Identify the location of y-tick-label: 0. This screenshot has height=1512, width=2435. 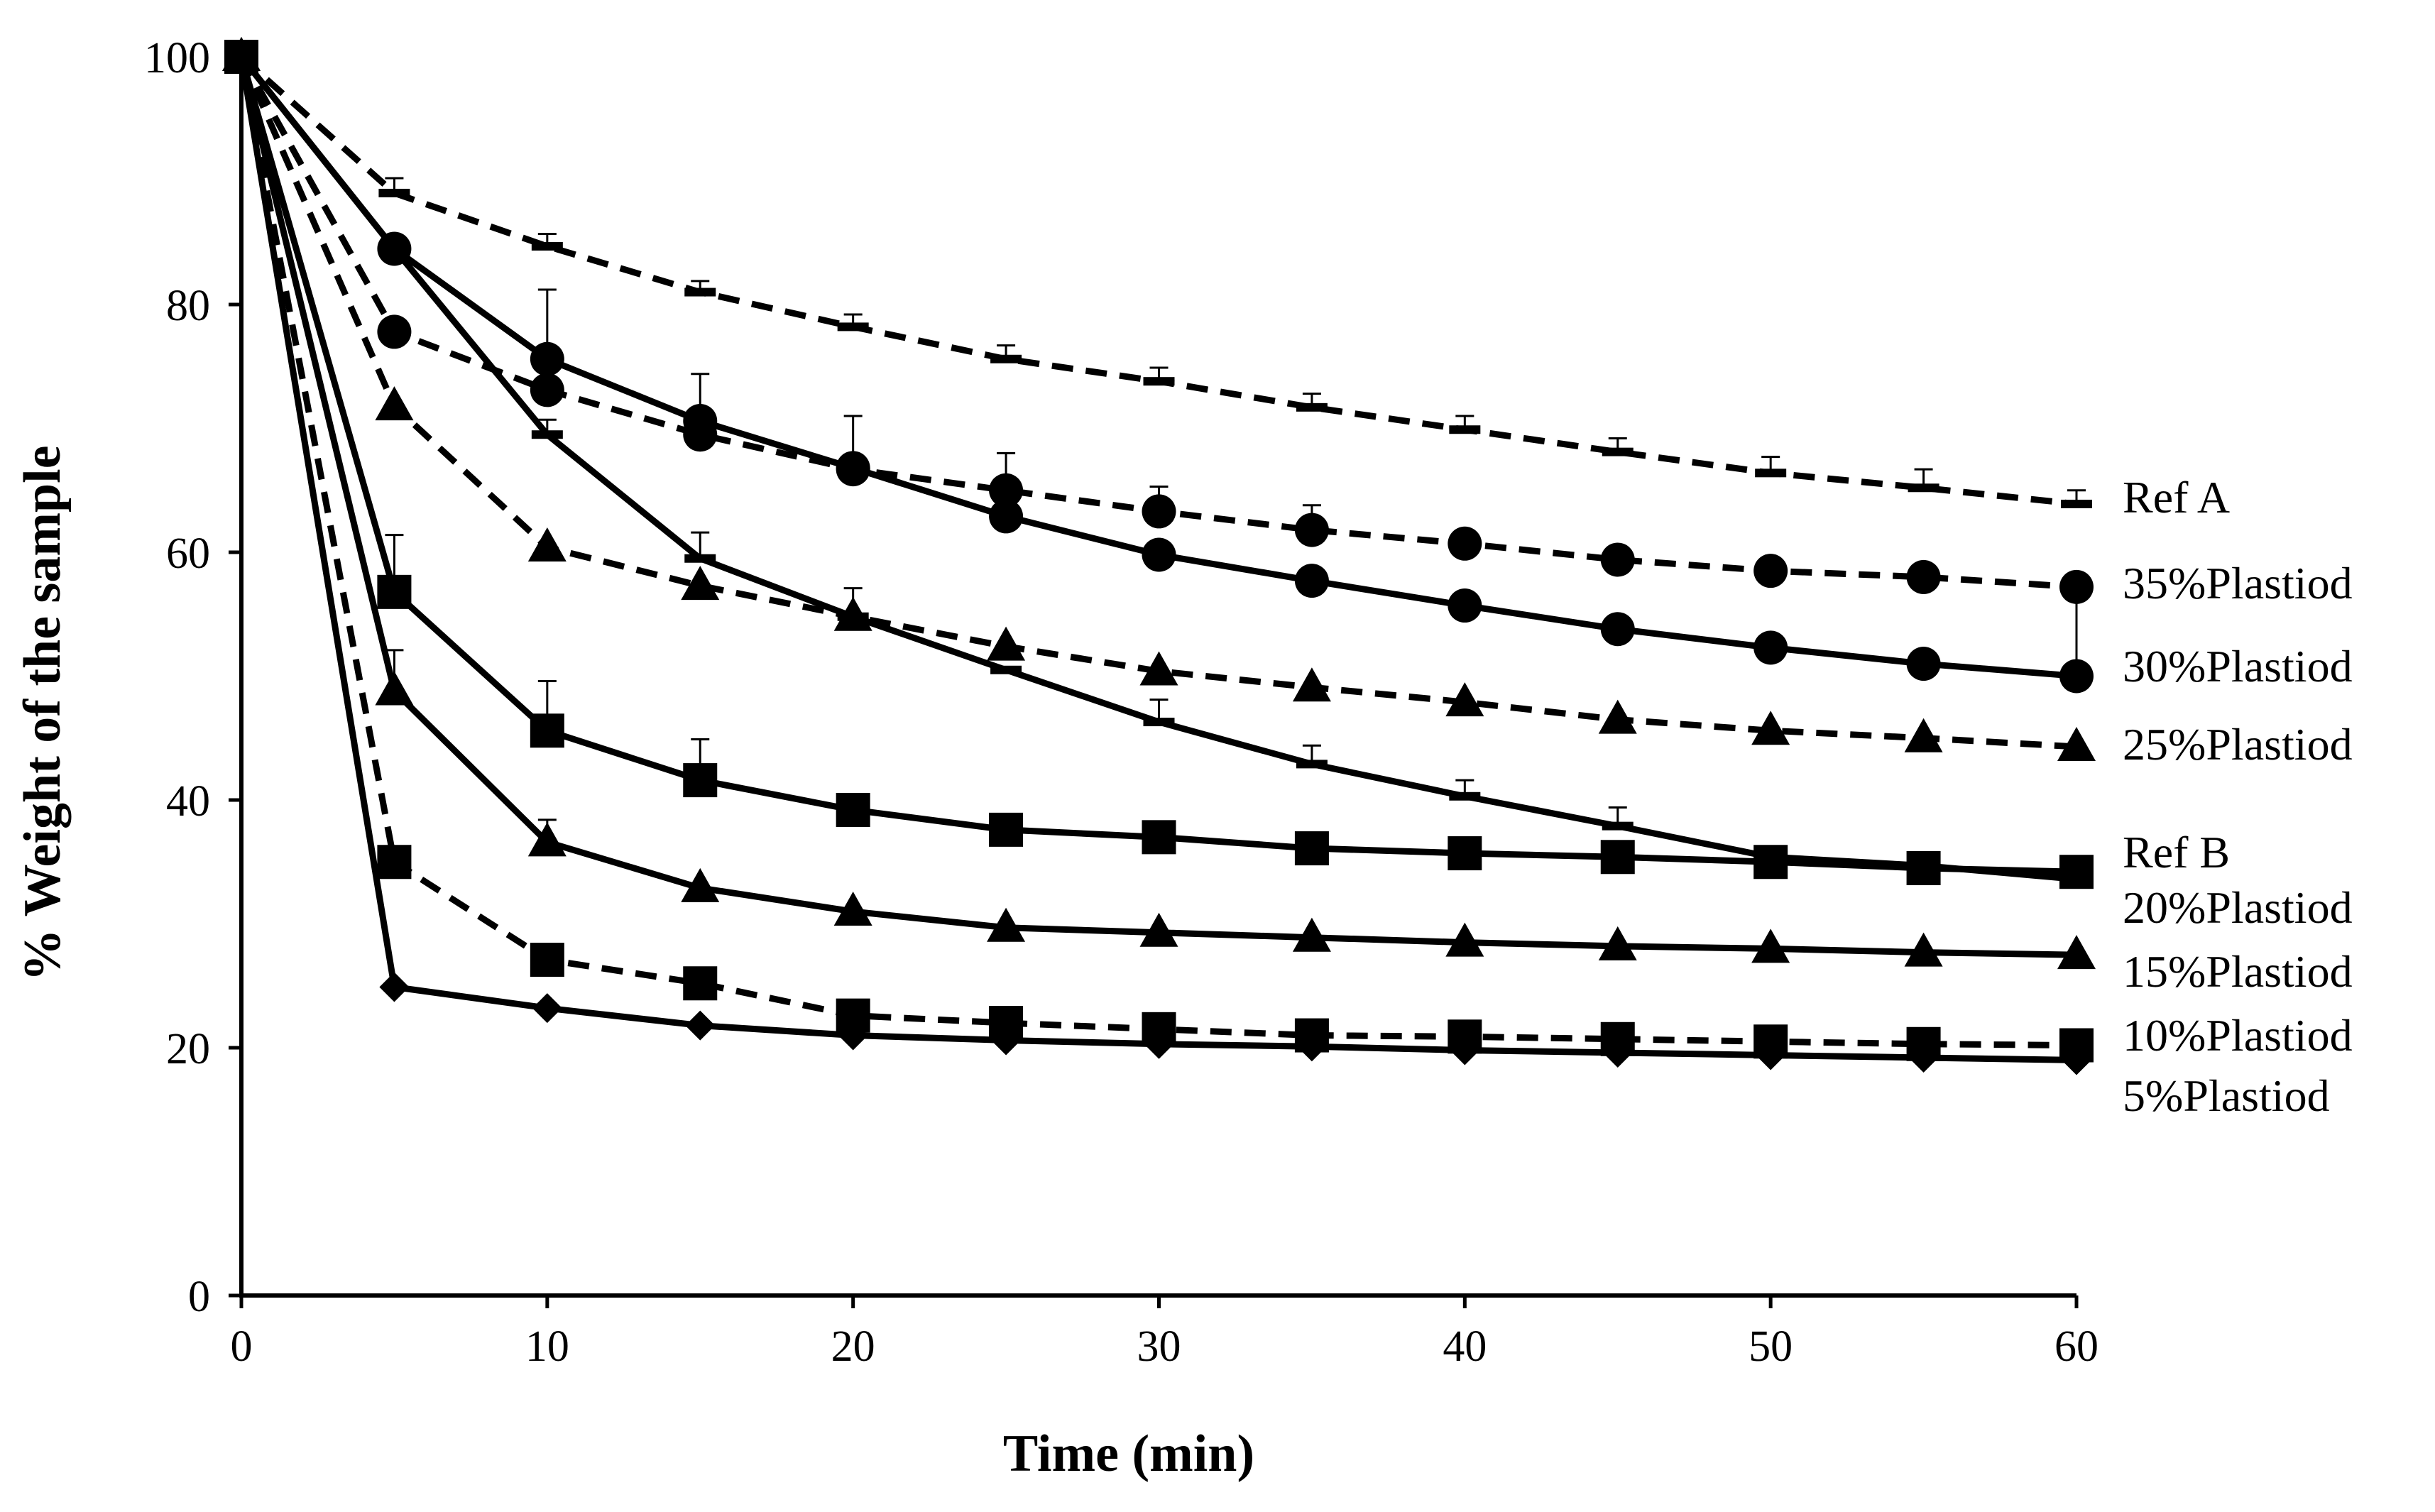
(199, 1297).